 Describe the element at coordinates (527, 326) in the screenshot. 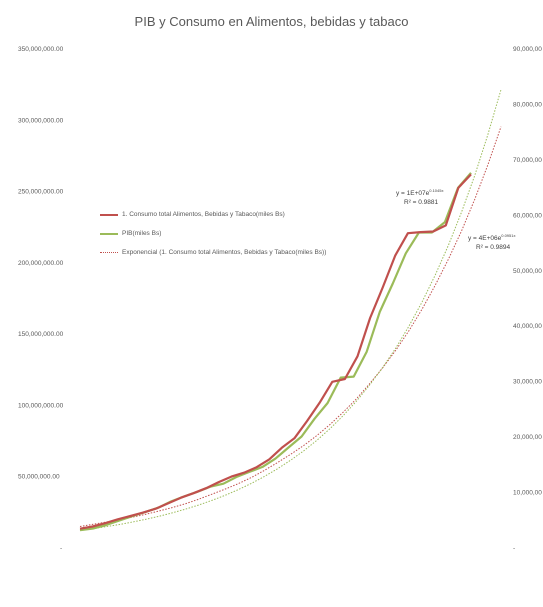

I see `right-tick-label: 40,000,00` at that location.